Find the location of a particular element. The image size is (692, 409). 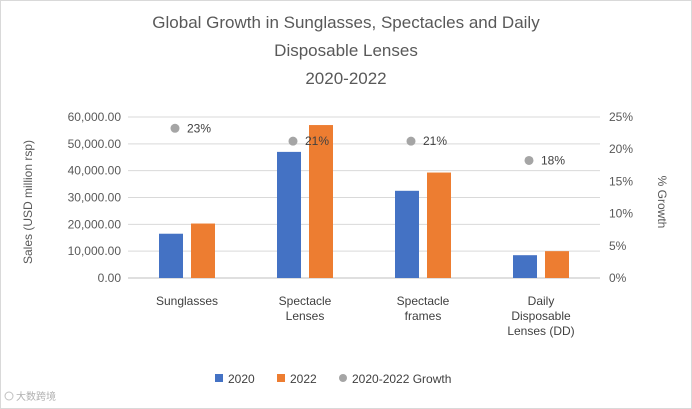

y2-tick-label: 10% is located at coordinates (621, 214).